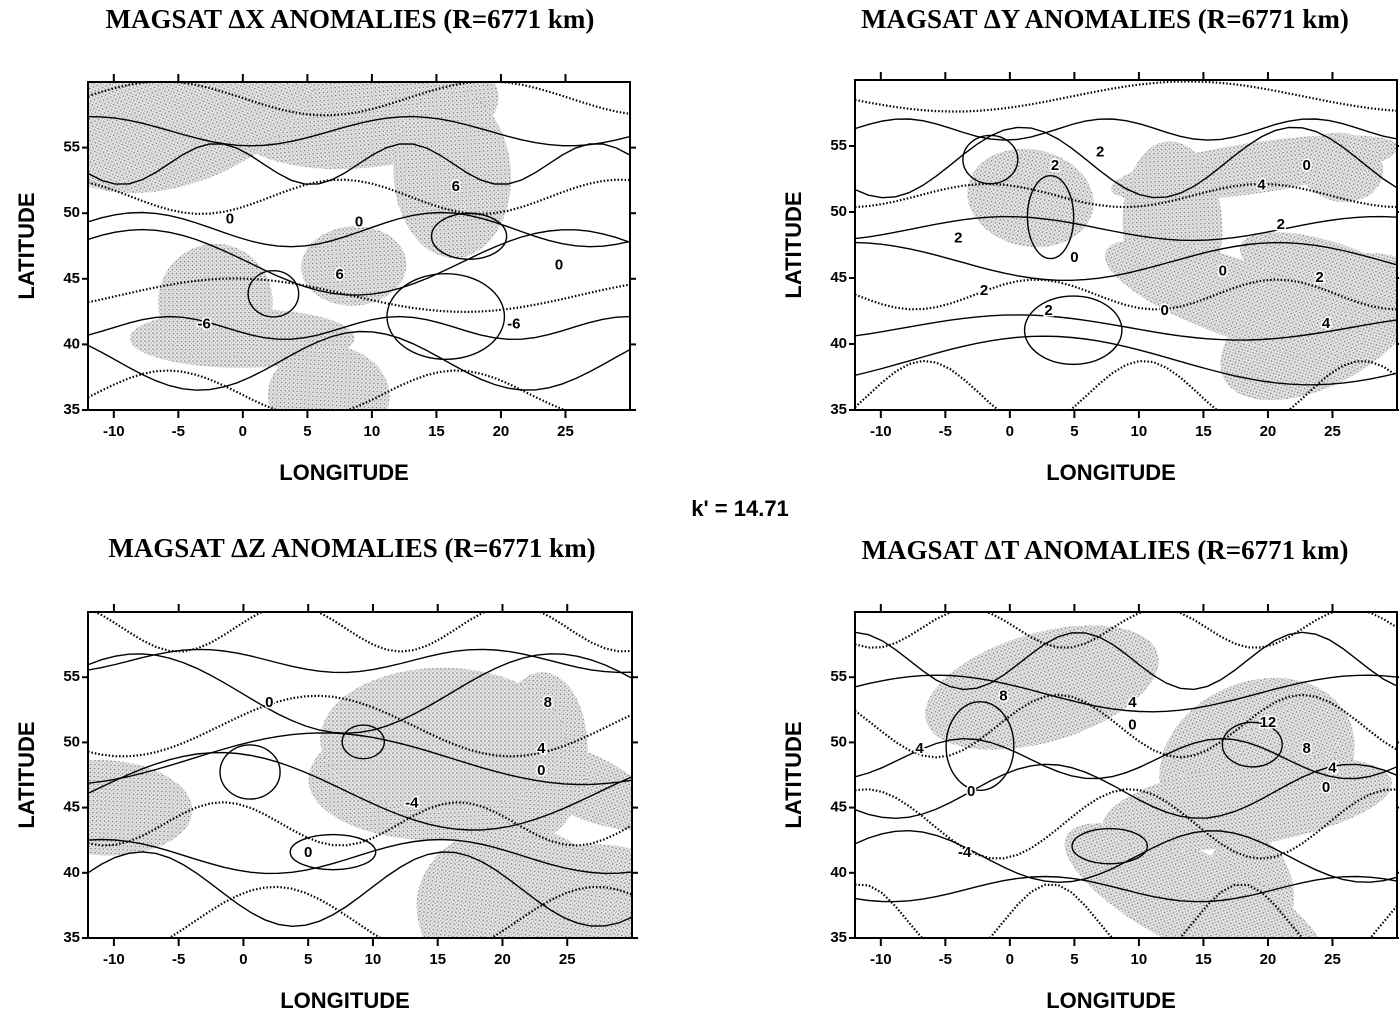 The image size is (1399, 1018). Describe the element at coordinates (203, 324) in the screenshot. I see `contour-label: -6` at that location.